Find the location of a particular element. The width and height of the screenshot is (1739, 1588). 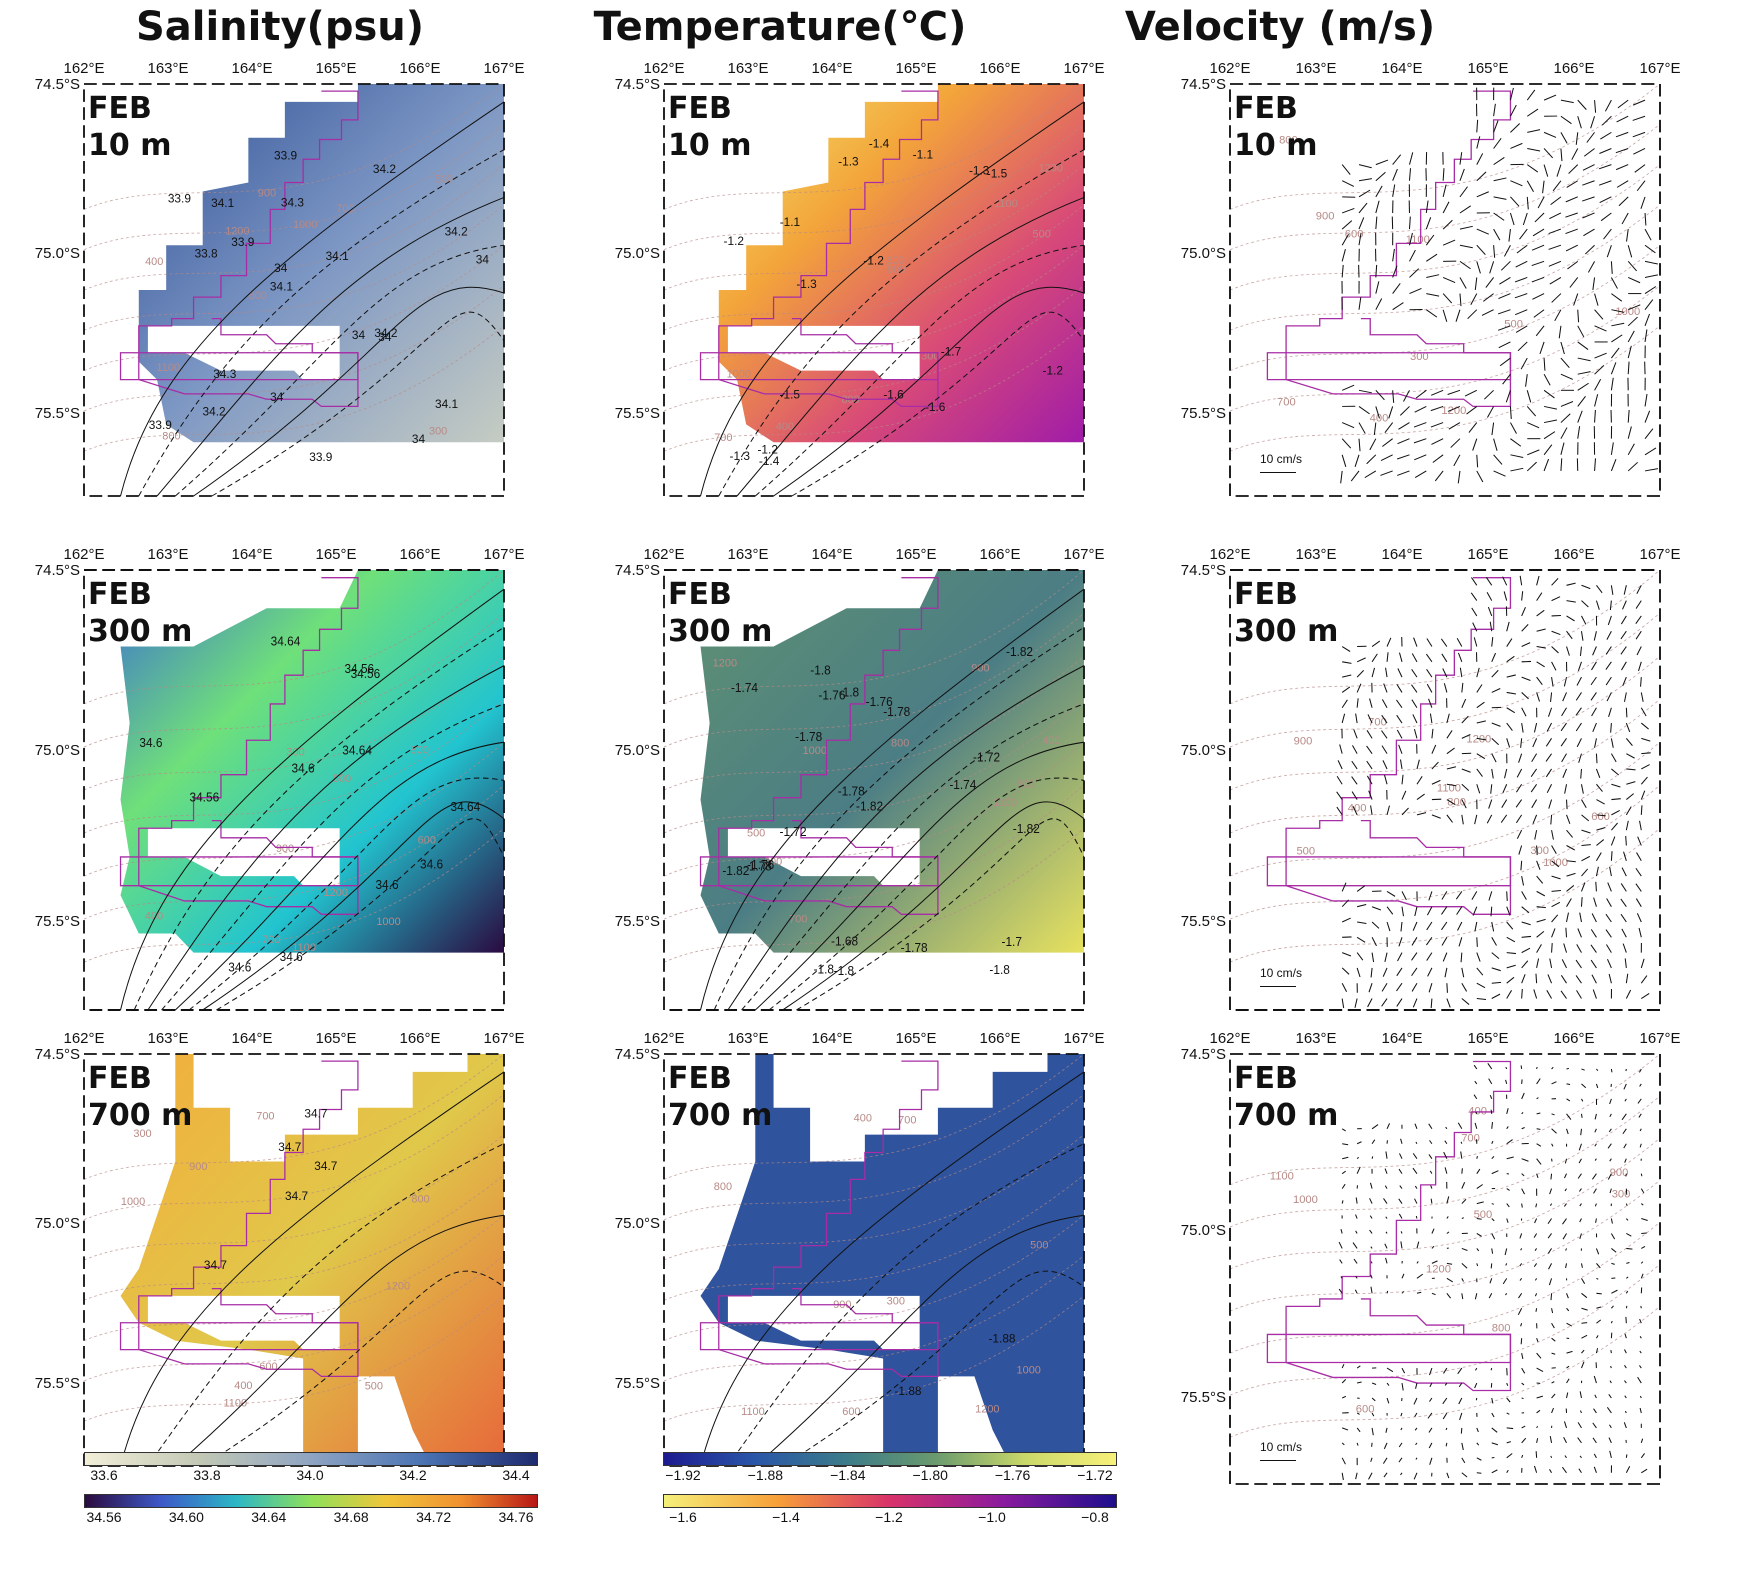

colorbar-tick-label: 34.68 is located at coordinates (351, 1517).